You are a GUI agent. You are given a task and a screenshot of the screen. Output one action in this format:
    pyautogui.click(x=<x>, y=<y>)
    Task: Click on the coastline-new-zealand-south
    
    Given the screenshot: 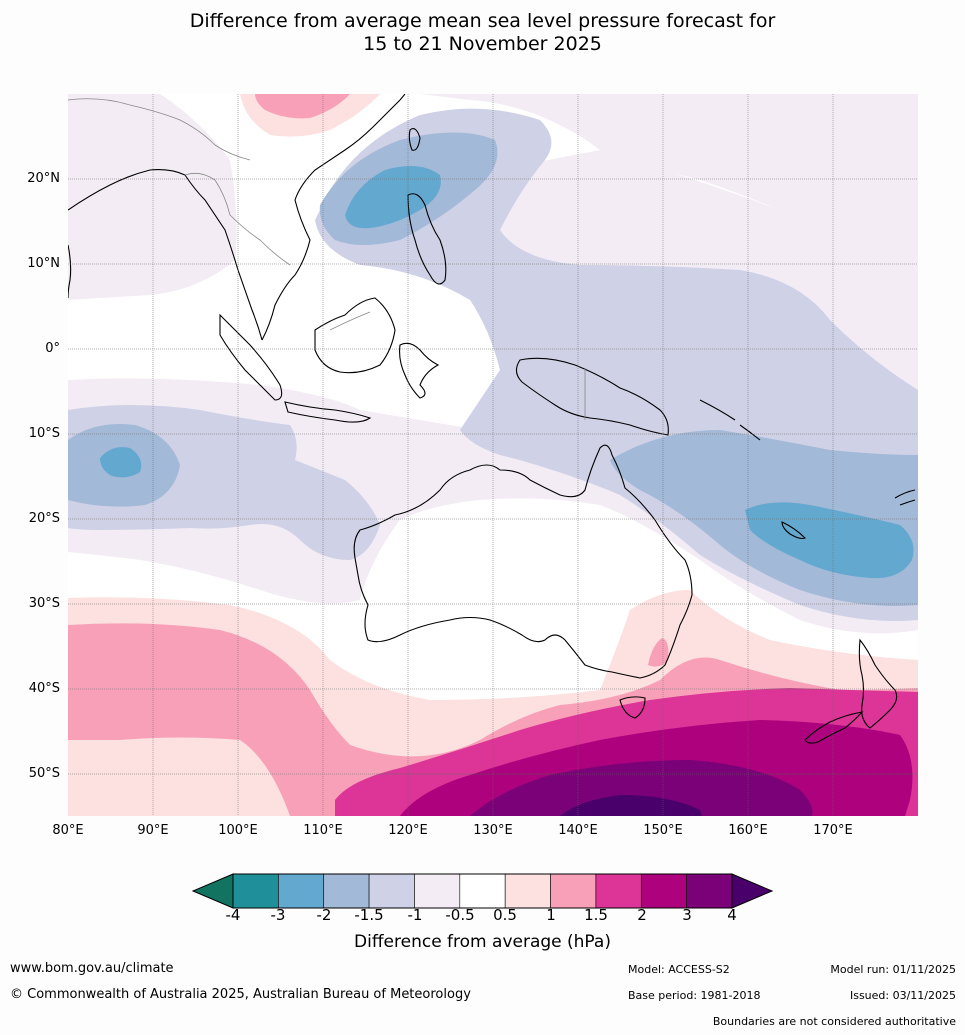 What is the action you would take?
    pyautogui.click(x=834, y=727)
    